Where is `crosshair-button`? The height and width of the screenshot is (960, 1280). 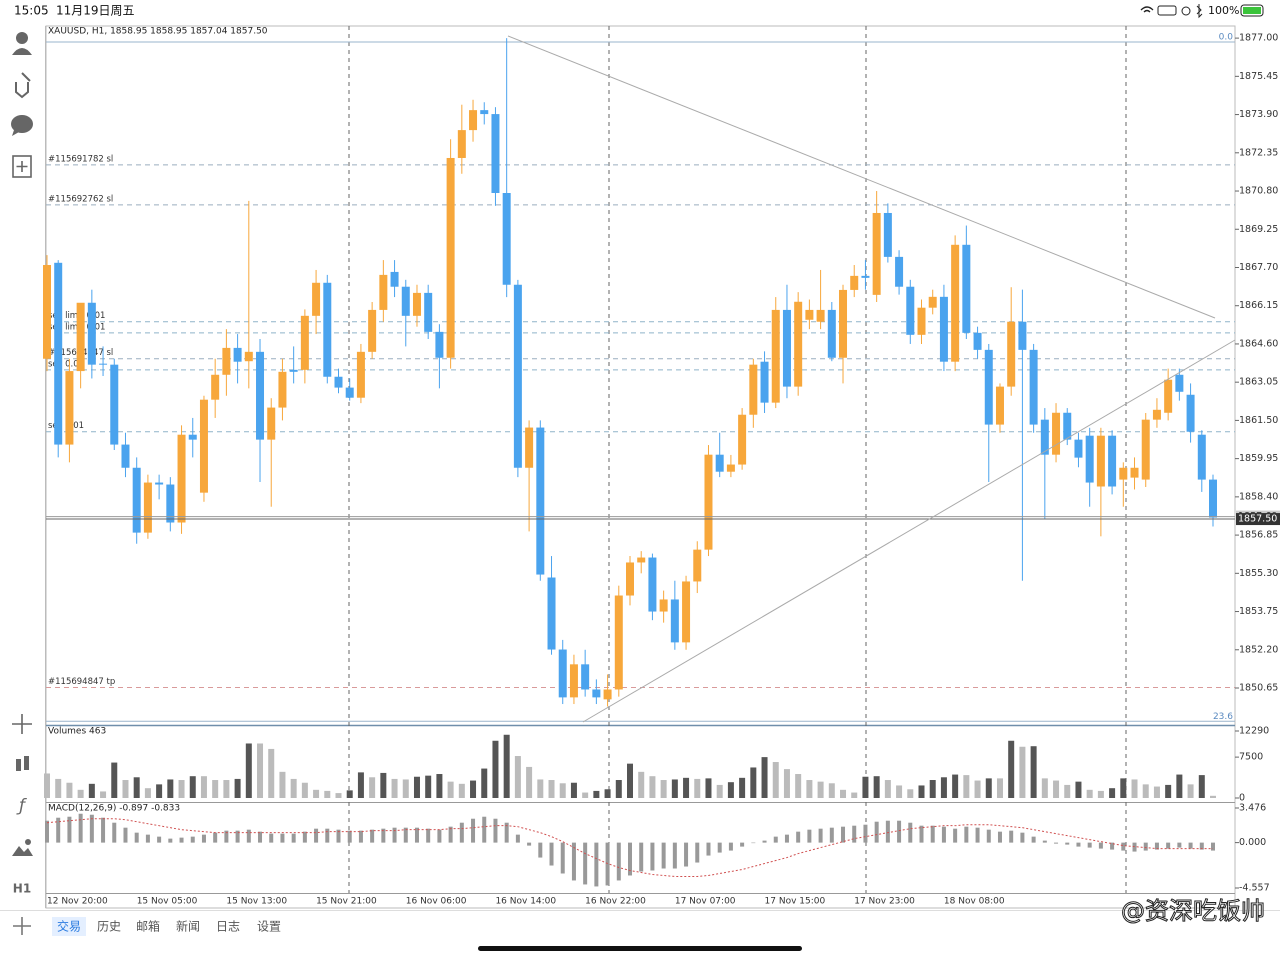 crosshair-button is located at coordinates (22, 724).